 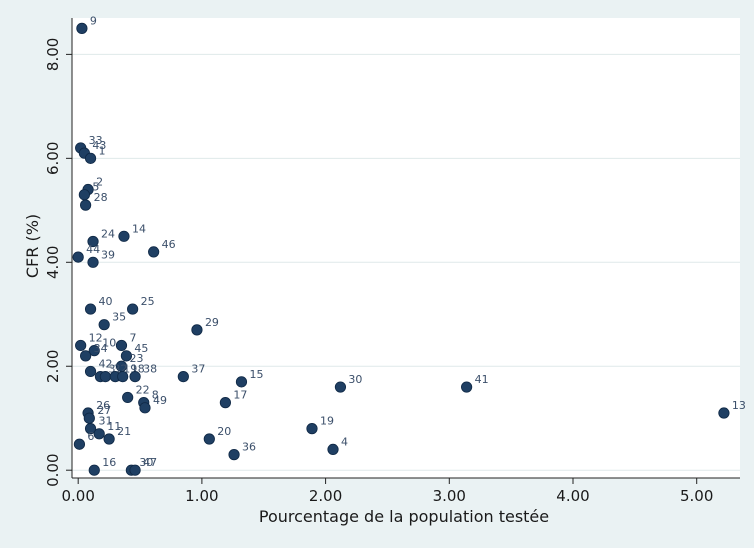 I want to click on data-point-label: 10, so click(x=109, y=343).